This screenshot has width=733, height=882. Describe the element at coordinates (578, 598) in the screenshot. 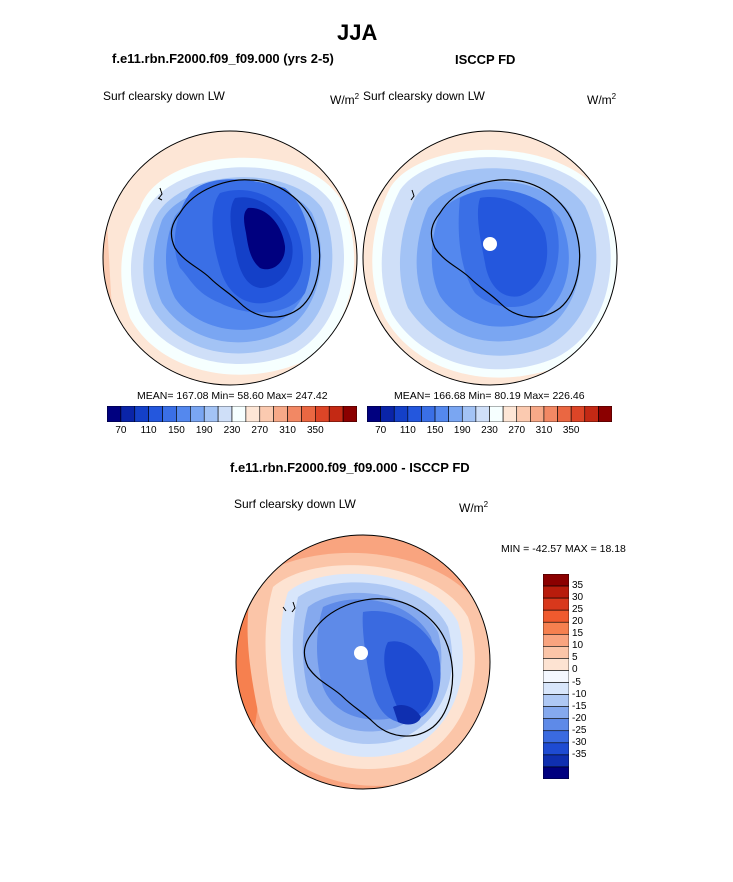

I see `colorbar-tick-label: 30` at that location.